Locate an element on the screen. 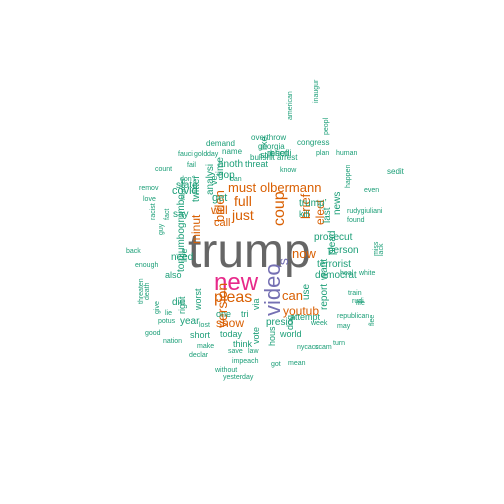 Image resolution: width=504 pixels, height=504 pixels. word-cloud-word: nycacc is located at coordinates (308, 347).